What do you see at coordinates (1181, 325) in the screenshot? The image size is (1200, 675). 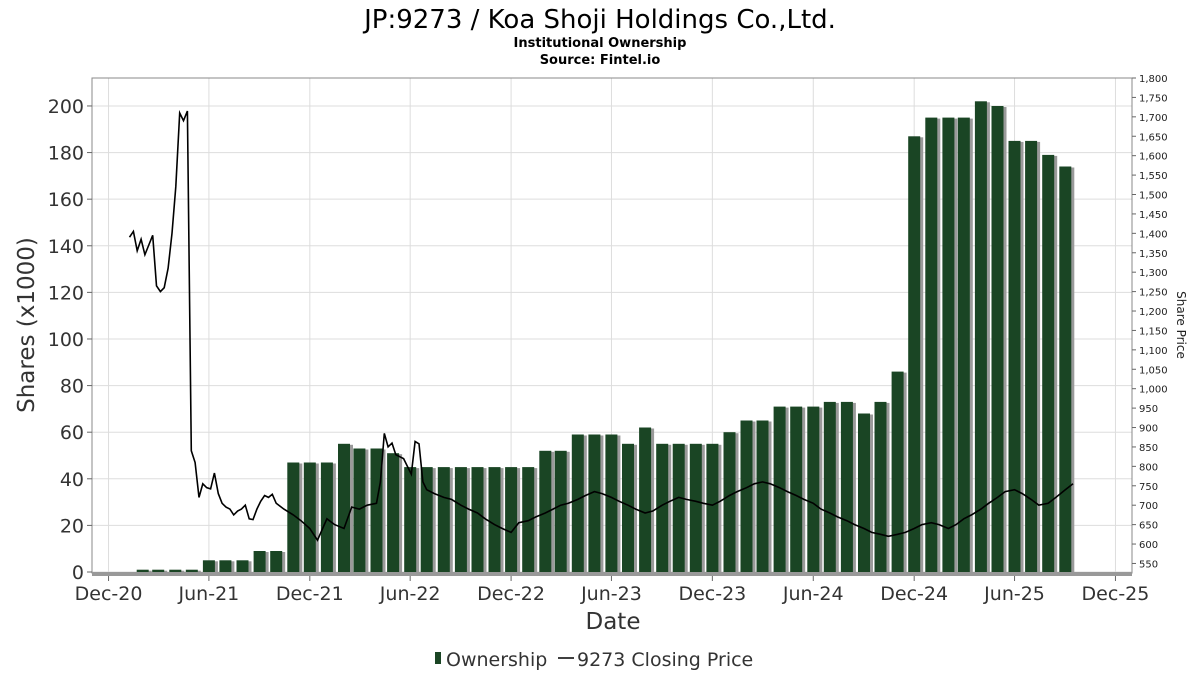 I see `y2-axis-label: Share Price` at bounding box center [1181, 325].